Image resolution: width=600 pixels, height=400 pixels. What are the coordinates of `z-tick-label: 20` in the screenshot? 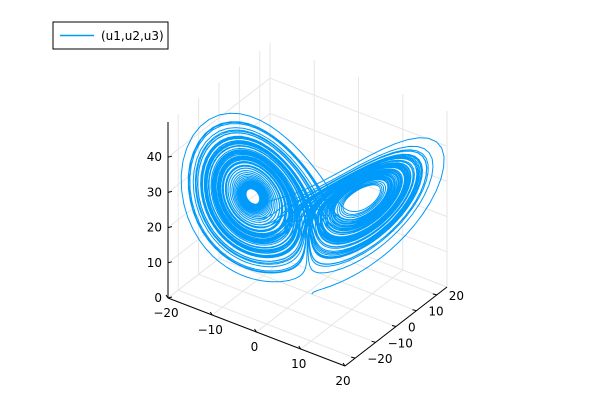 It's located at (154, 228).